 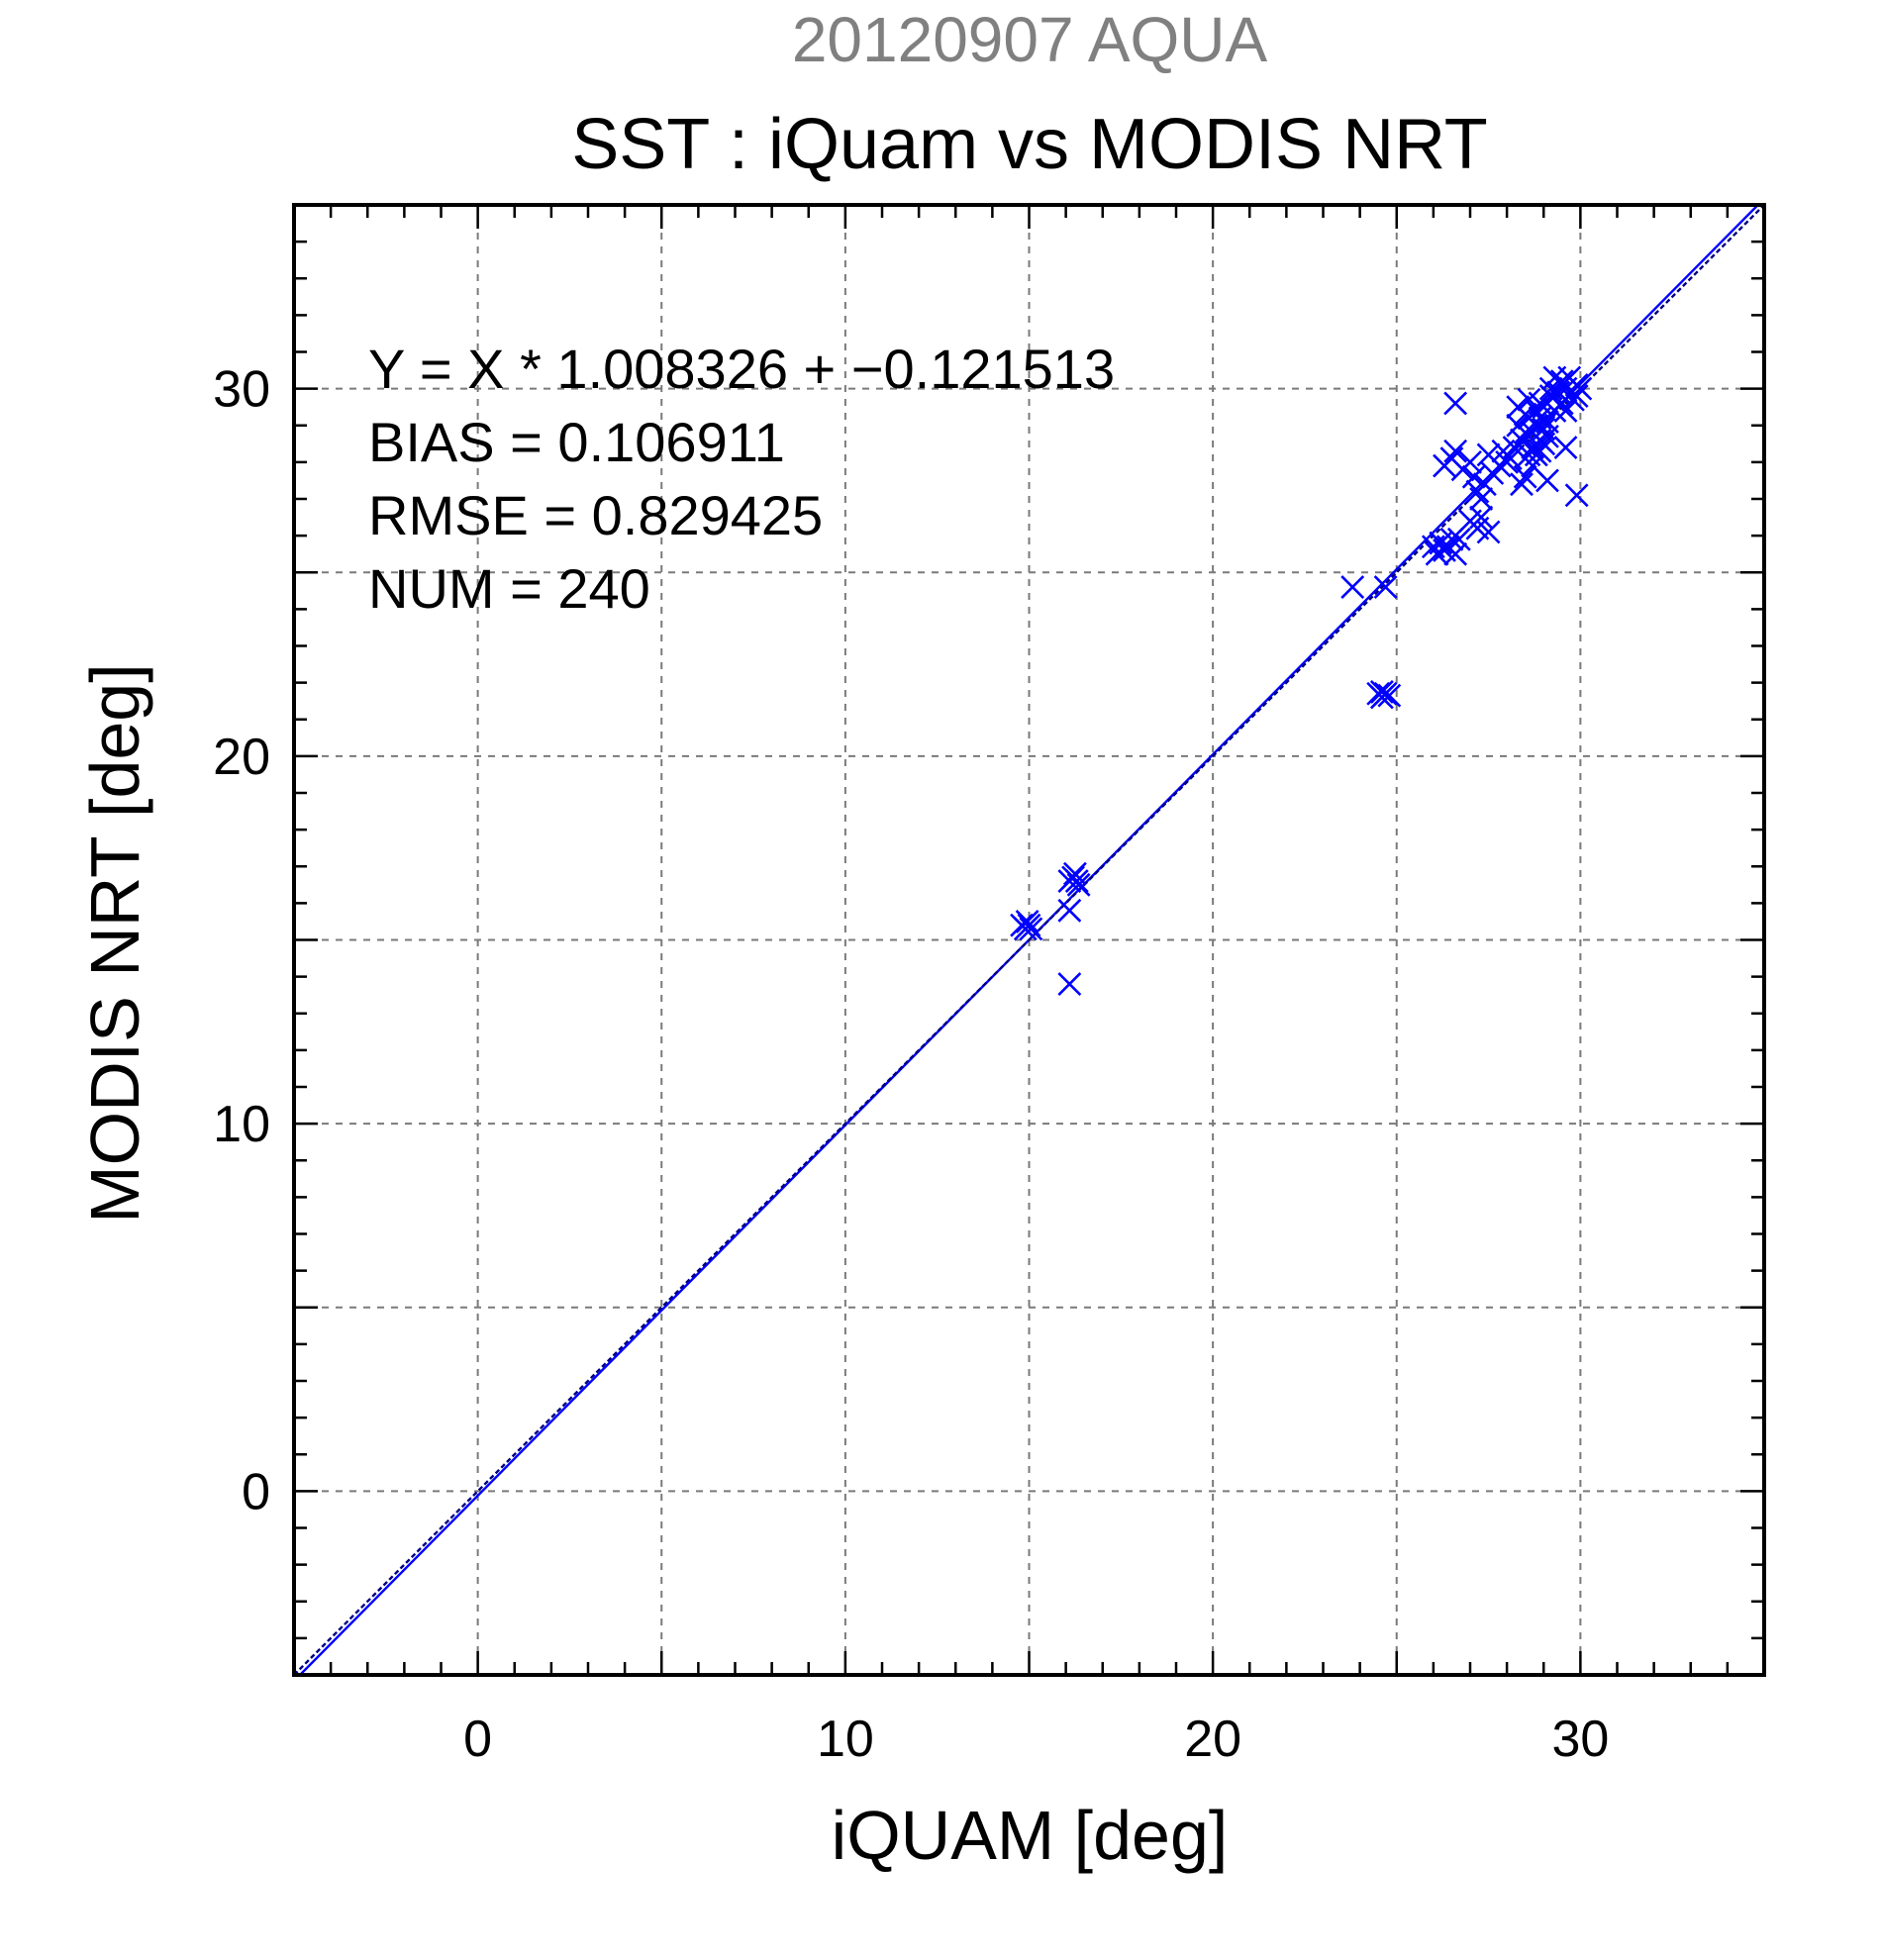 I want to click on chart-title: SST : iQuam vs MODIS NRT, so click(x=1030, y=144).